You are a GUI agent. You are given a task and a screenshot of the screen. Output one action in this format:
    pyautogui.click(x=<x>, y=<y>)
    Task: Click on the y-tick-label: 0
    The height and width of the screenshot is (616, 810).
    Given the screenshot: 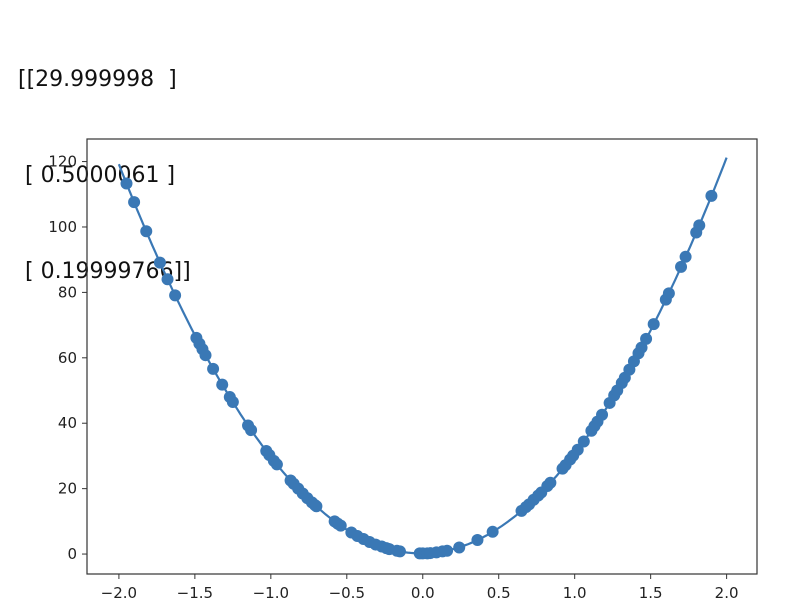 What is the action you would take?
    pyautogui.click(x=72, y=554)
    